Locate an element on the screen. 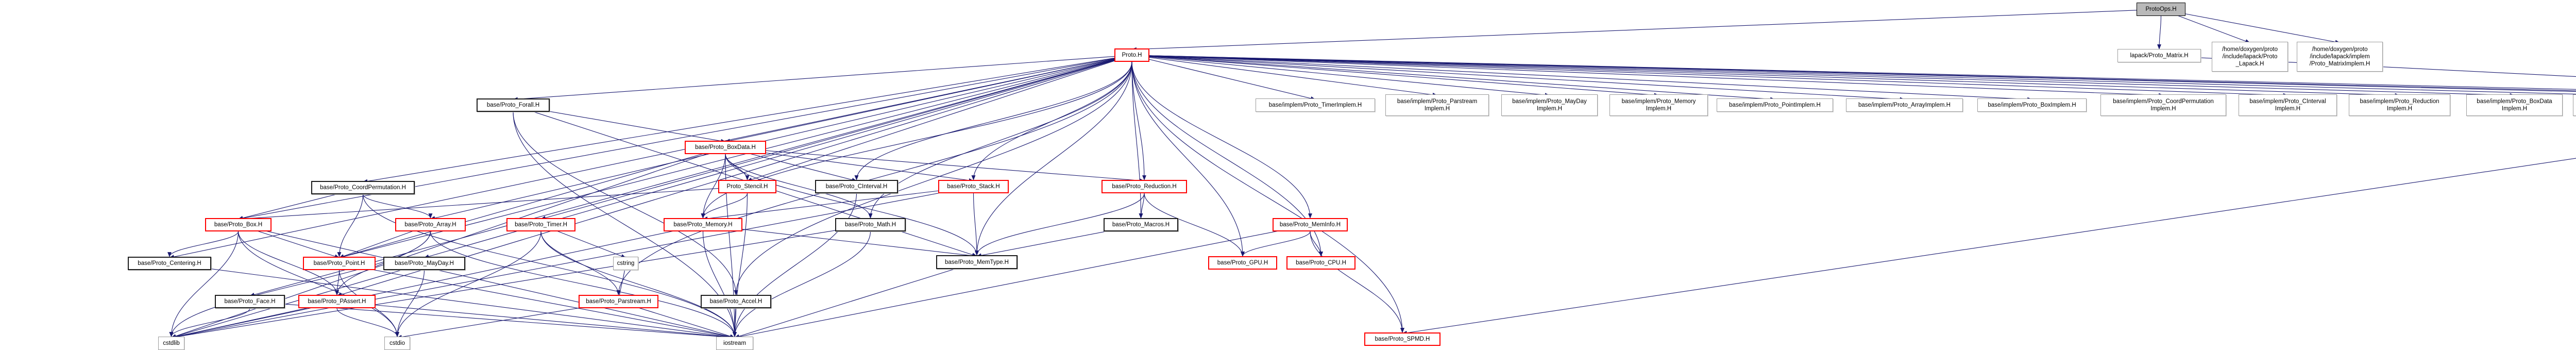 The width and height of the screenshot is (2576, 350). graph-node-lapack_matrix: lapack/Proto_Matrix.H is located at coordinates (2159, 55).